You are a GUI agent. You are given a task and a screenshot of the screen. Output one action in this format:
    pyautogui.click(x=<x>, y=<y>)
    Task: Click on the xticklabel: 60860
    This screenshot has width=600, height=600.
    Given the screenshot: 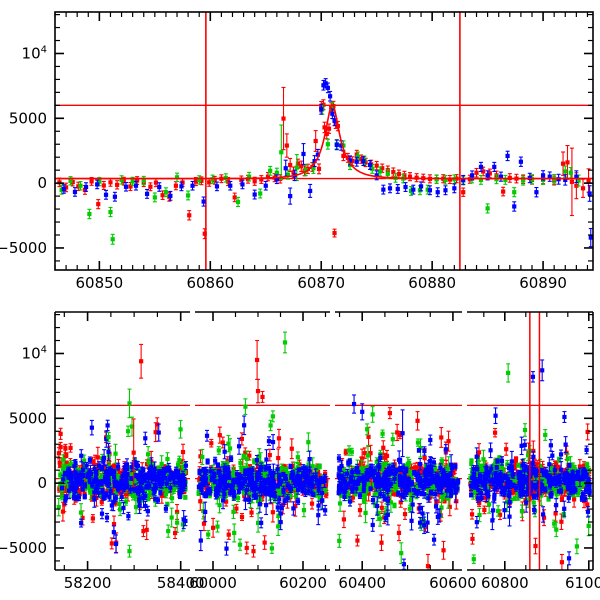 What is the action you would take?
    pyautogui.click(x=210, y=283)
    